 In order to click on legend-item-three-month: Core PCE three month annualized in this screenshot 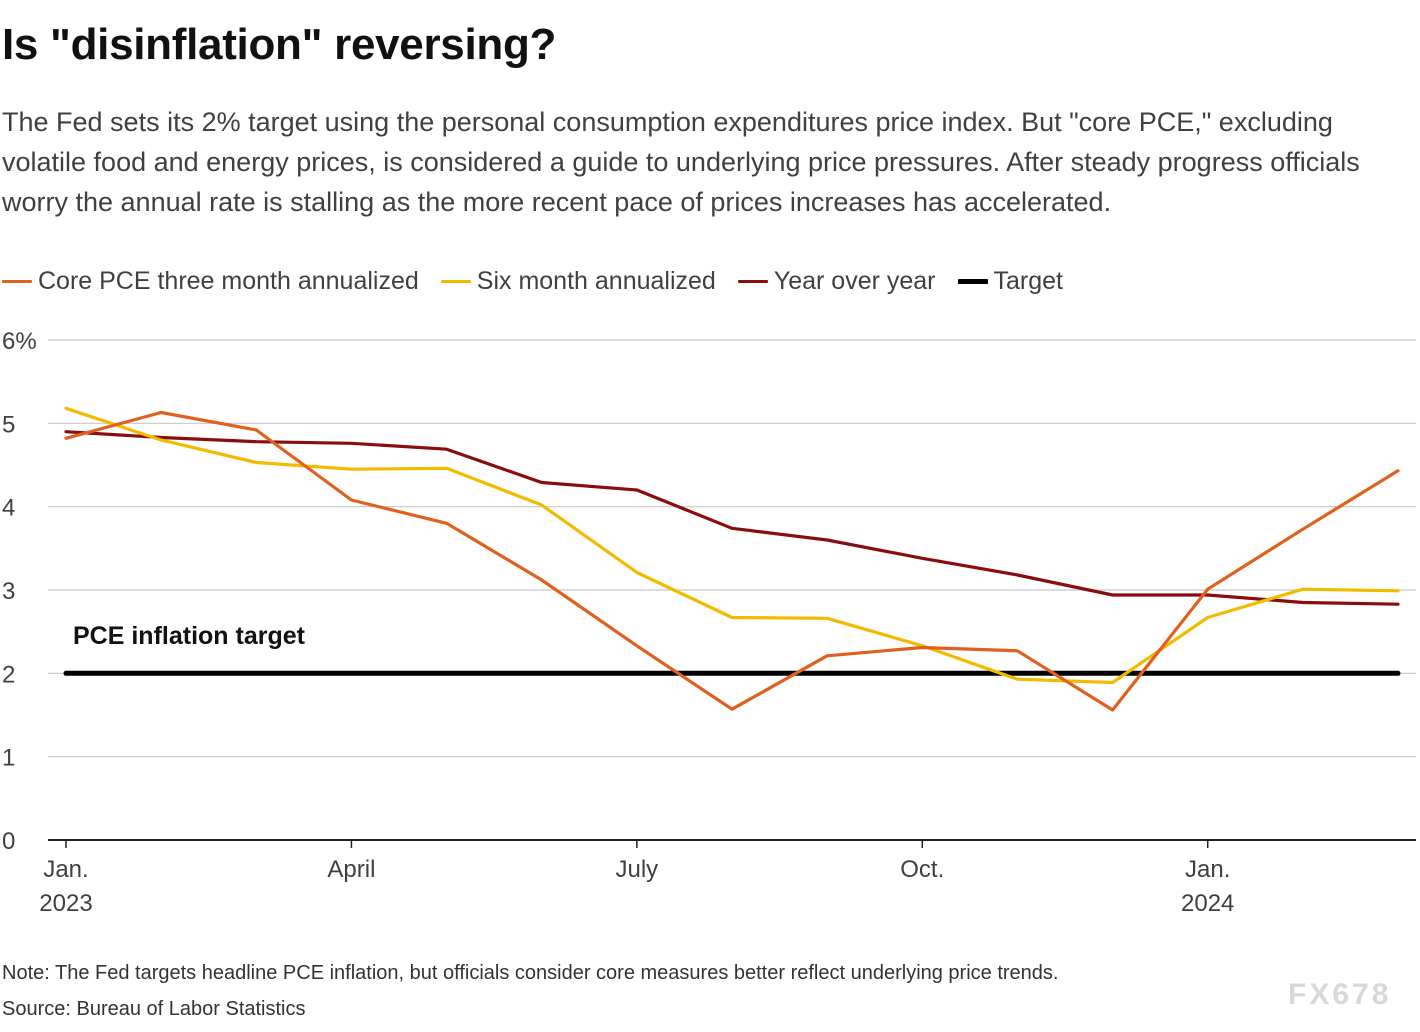, I will do `click(210, 281)`.